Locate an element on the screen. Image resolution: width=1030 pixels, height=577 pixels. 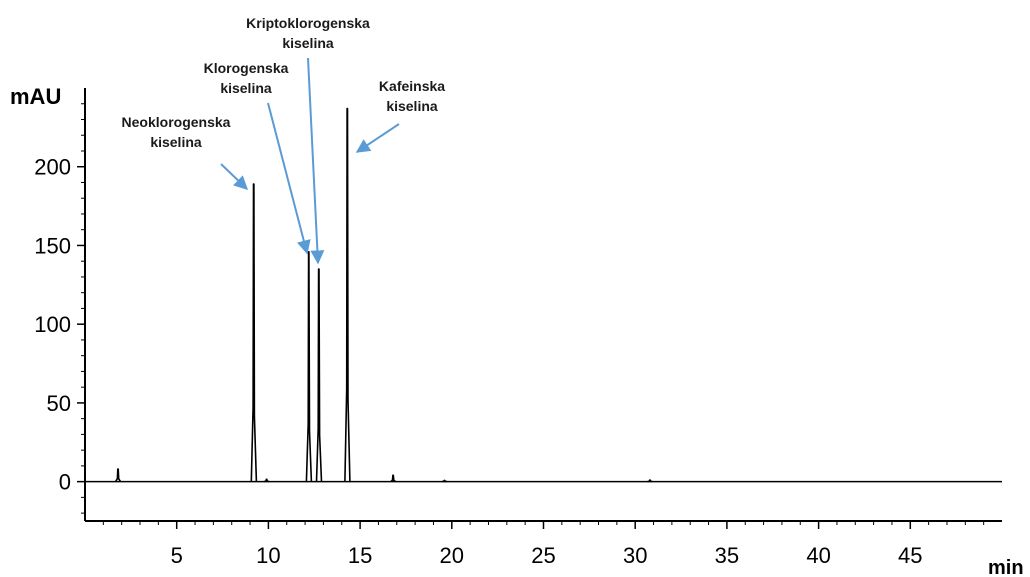
y-tick-label: 200 is located at coordinates (52, 167).